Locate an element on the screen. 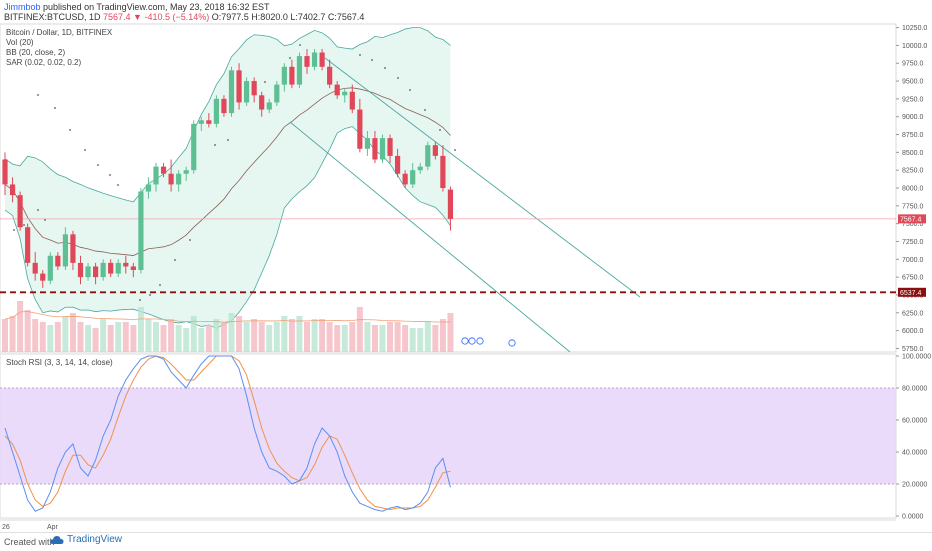 The height and width of the screenshot is (551, 932). support-price-tag: 6537.4 is located at coordinates (911, 293).